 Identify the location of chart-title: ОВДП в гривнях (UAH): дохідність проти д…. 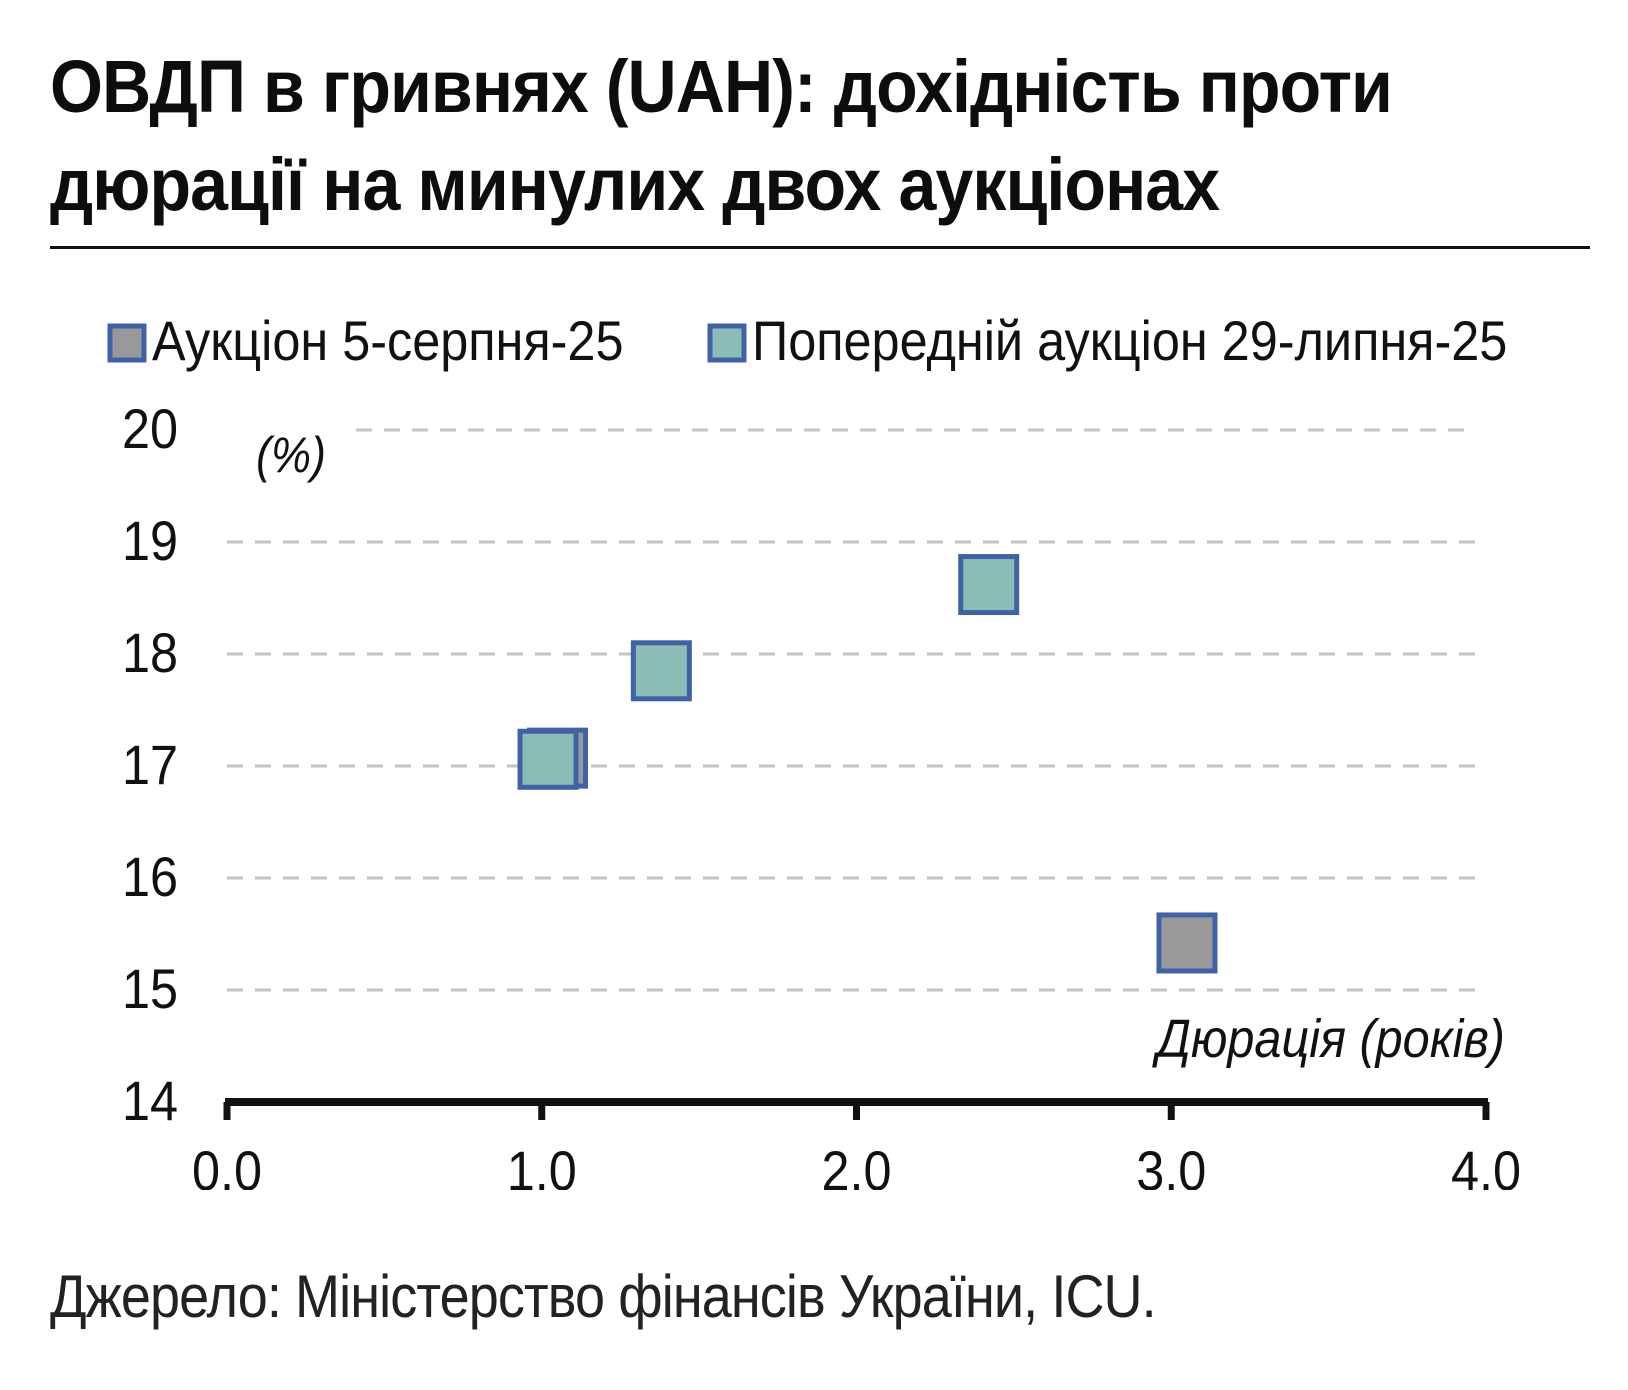
(758, 136).